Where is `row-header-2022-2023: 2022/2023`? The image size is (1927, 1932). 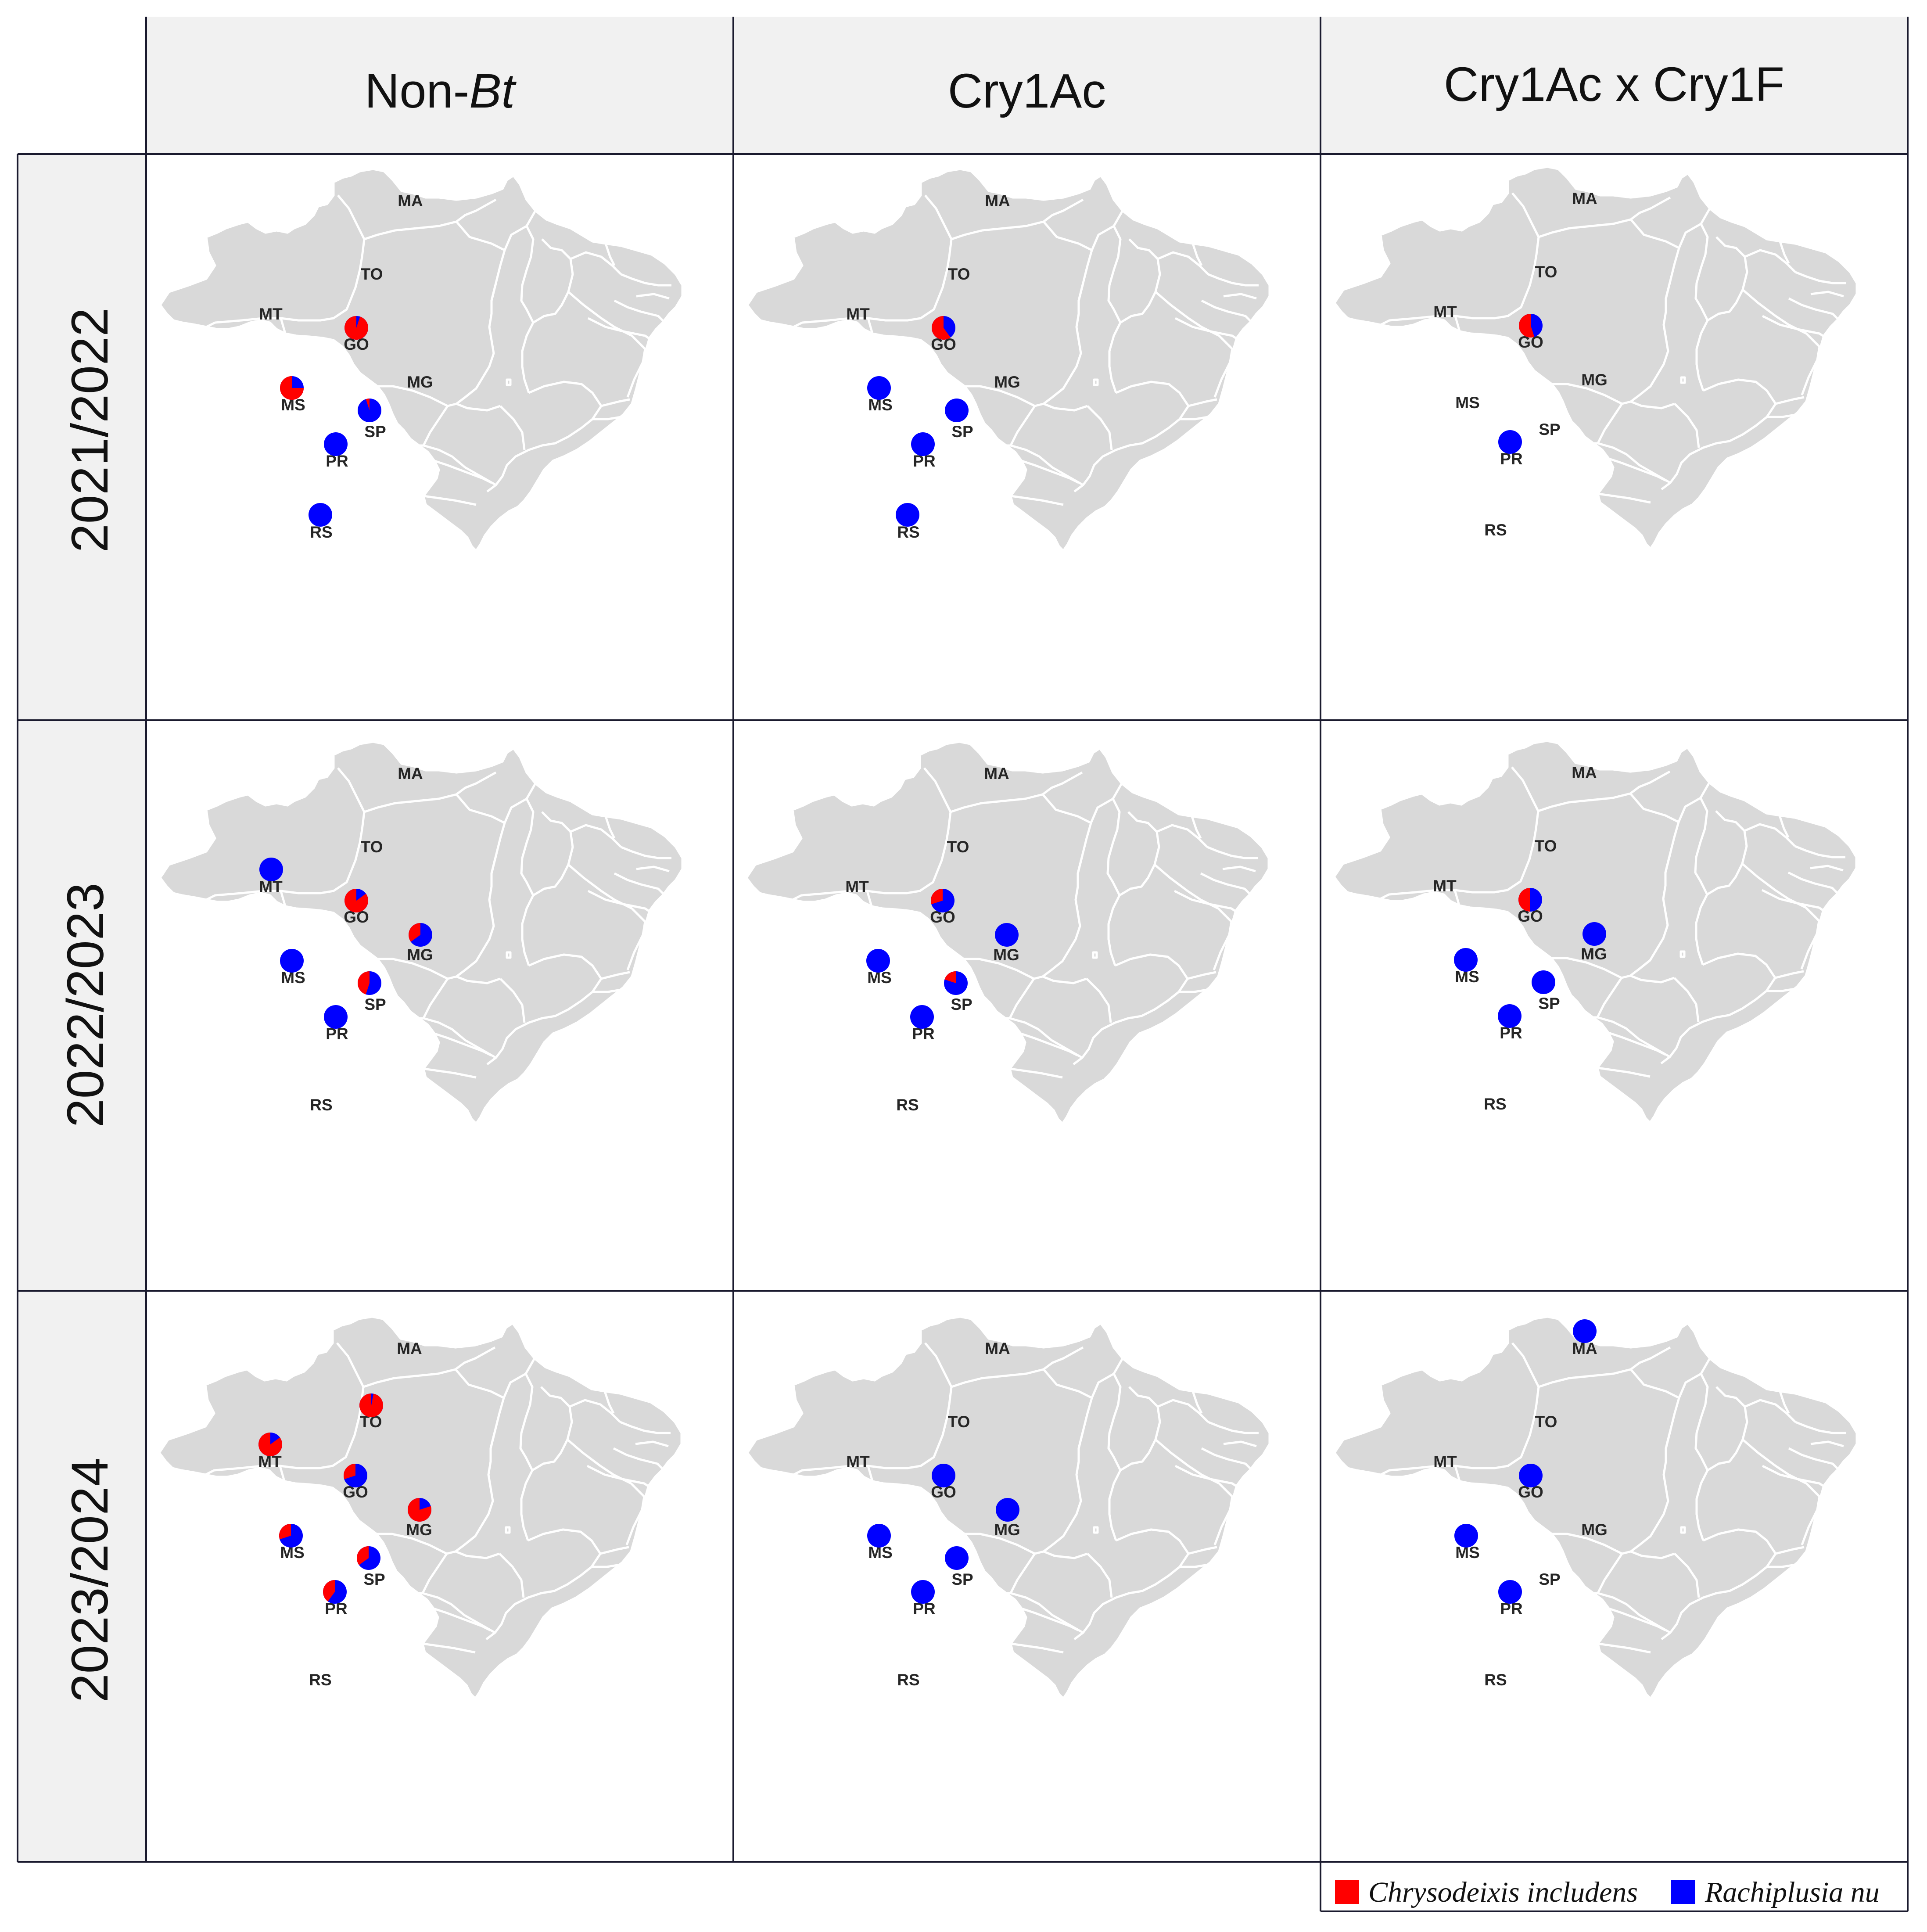 row-header-2022-2023: 2022/2023 is located at coordinates (86, 1005).